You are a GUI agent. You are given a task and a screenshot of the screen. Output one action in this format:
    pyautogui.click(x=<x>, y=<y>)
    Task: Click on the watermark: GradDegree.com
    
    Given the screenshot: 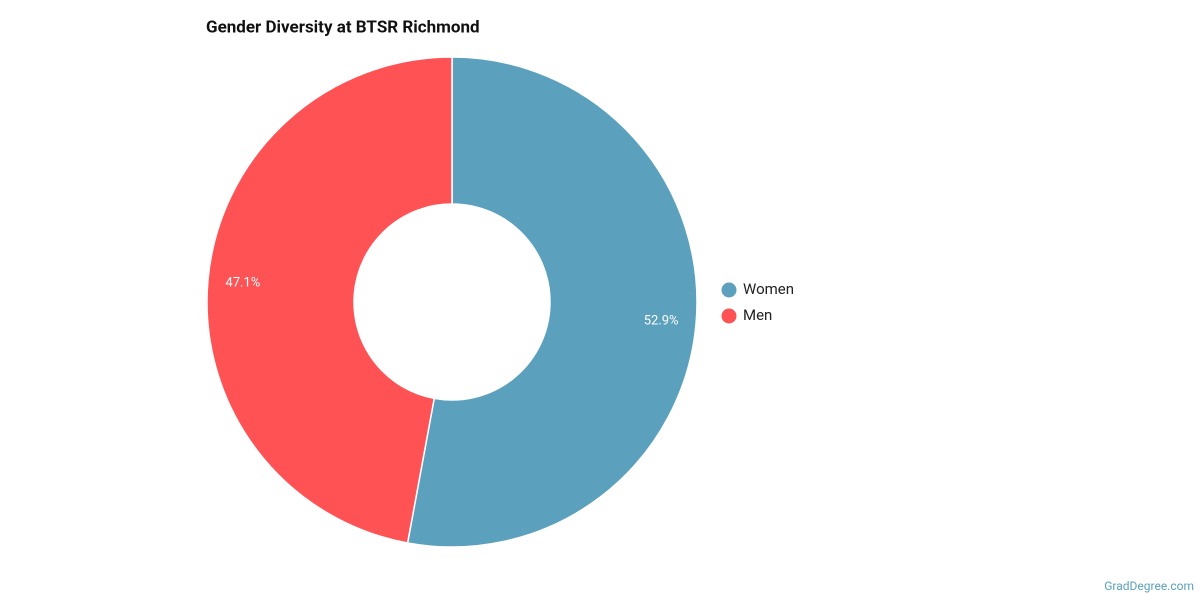 What is the action you would take?
    pyautogui.click(x=1149, y=586)
    